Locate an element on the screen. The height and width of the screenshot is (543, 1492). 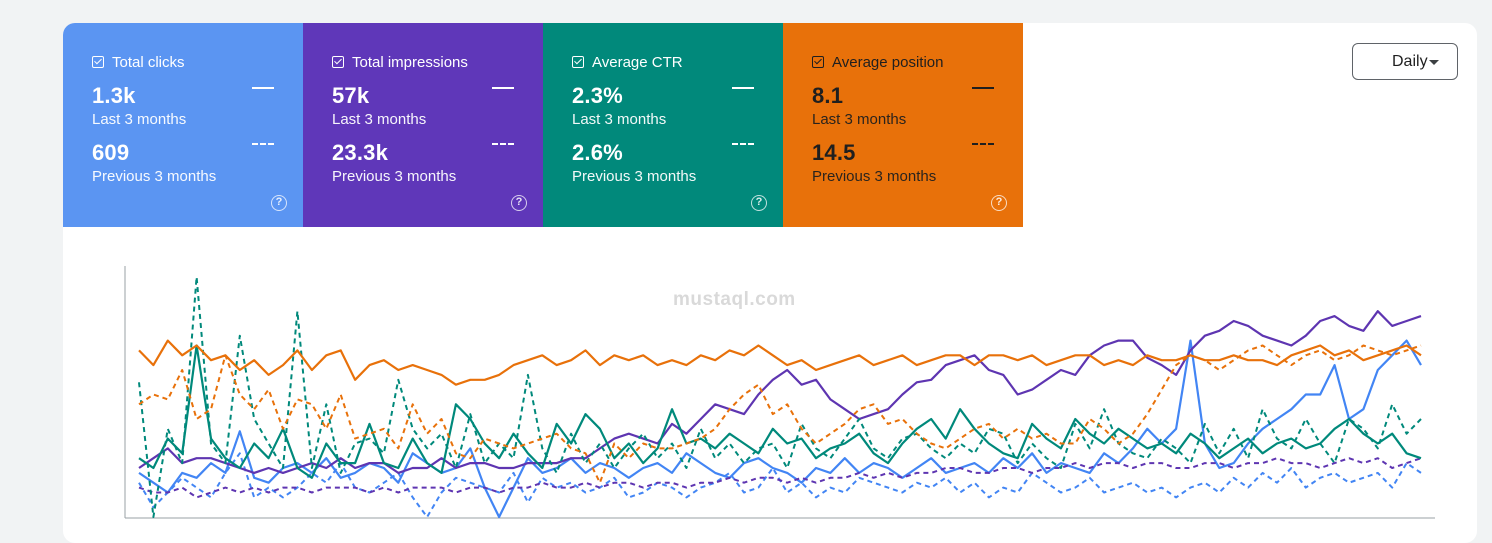
previous-value: 609 is located at coordinates (111, 152).